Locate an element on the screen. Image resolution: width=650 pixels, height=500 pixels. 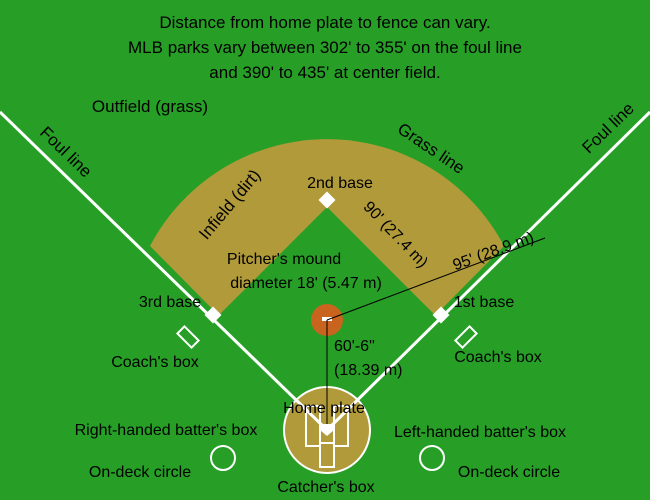
coach-box-right is located at coordinates (466, 337).